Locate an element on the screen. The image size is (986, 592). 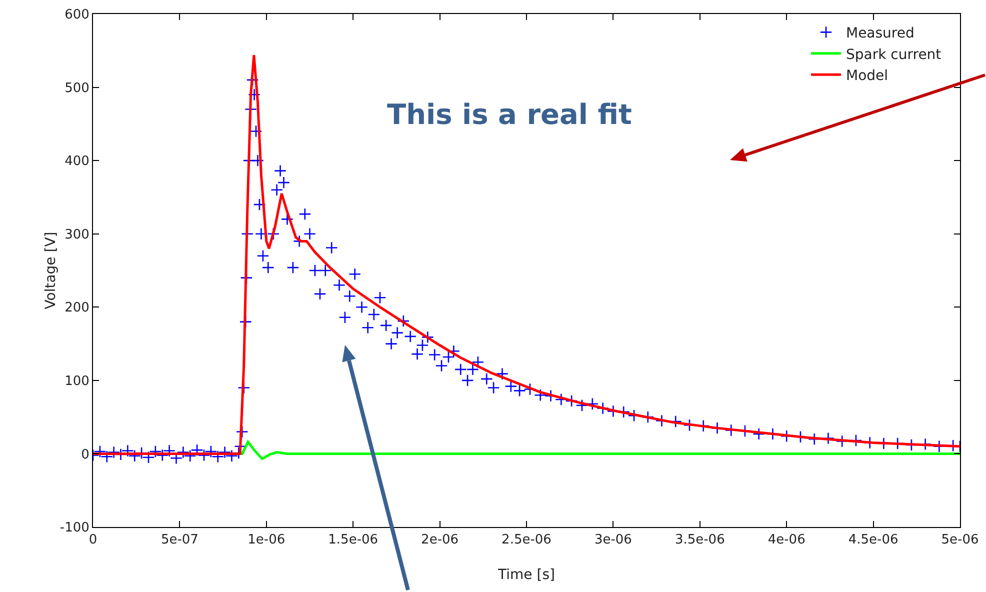
x-tick-label: 2e-06 is located at coordinates (440, 540).